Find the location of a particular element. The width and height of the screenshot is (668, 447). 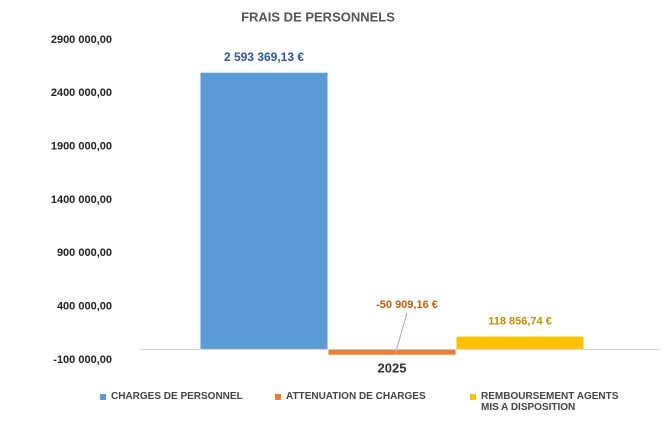

legend-entry: CHARGES DE PERSONNEL is located at coordinates (185, 396).